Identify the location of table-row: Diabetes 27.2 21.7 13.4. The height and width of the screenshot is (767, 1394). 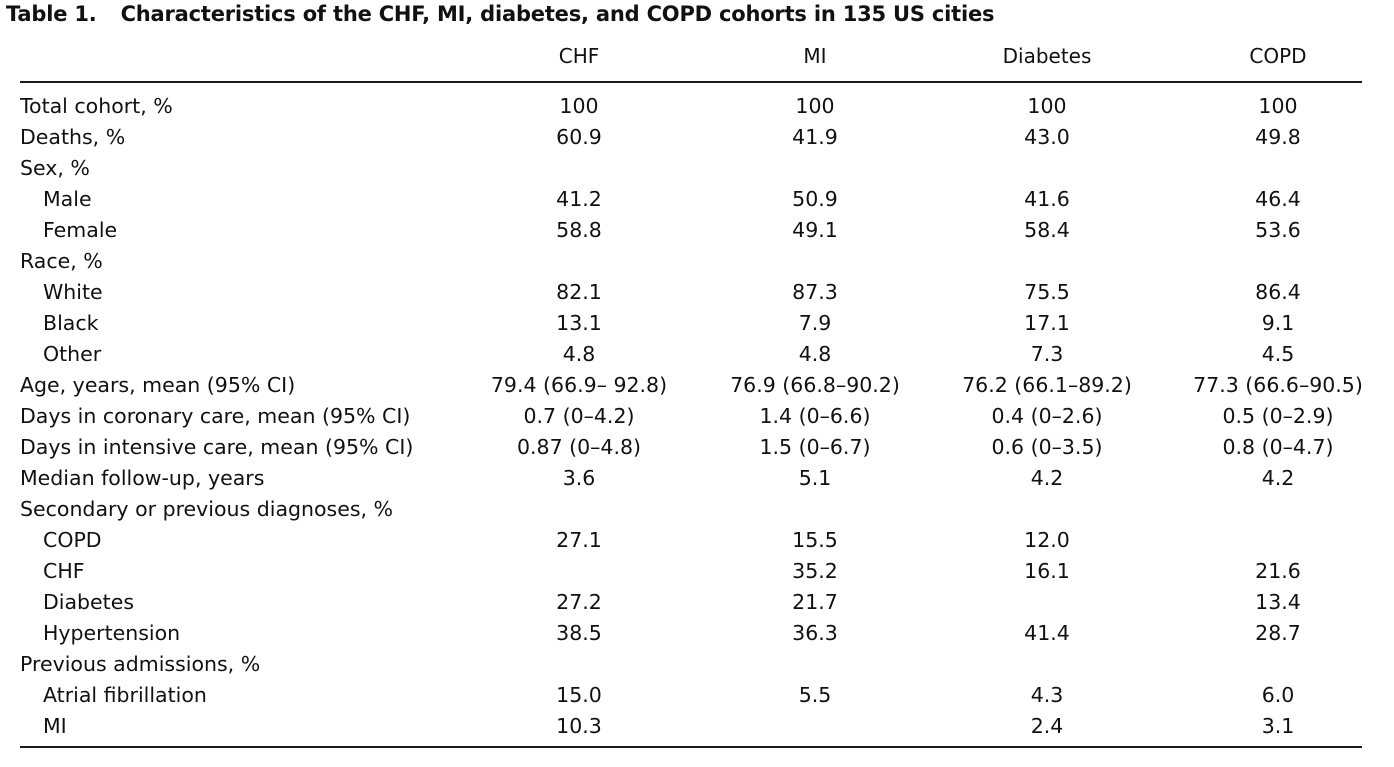
(697, 602).